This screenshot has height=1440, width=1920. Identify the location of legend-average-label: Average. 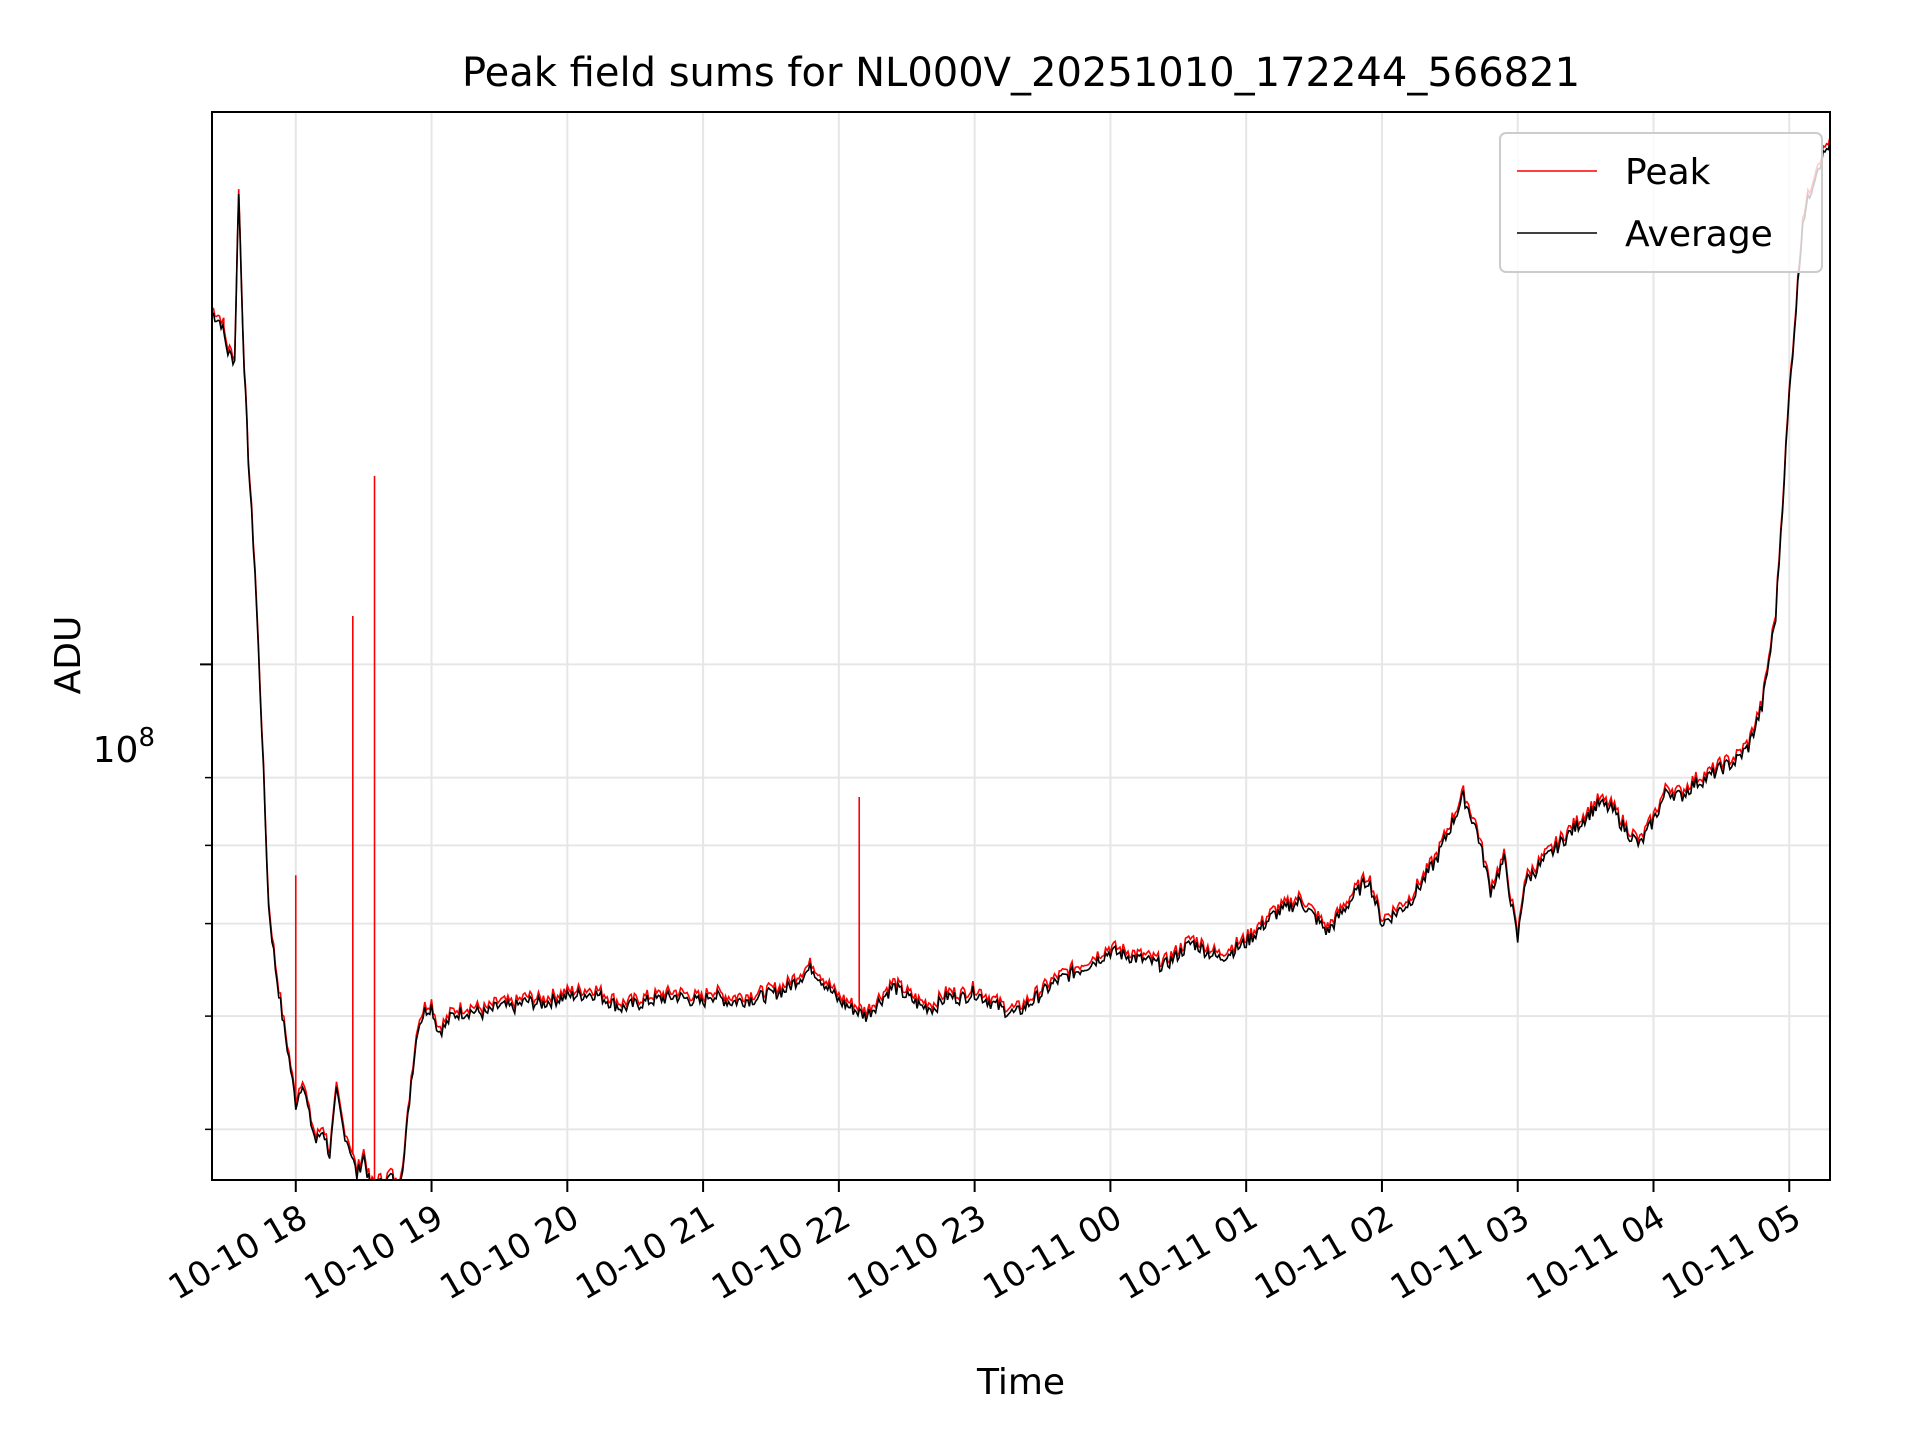
(1699, 234).